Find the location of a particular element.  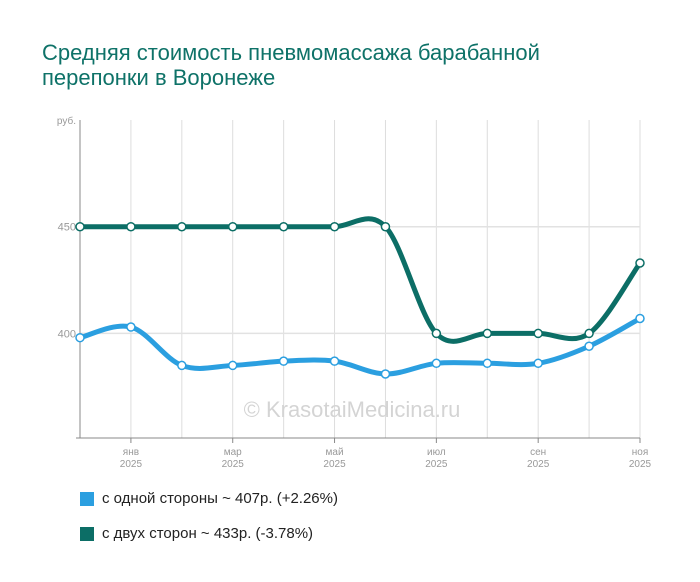

y-tick-label: 450 is located at coordinates (67, 228).